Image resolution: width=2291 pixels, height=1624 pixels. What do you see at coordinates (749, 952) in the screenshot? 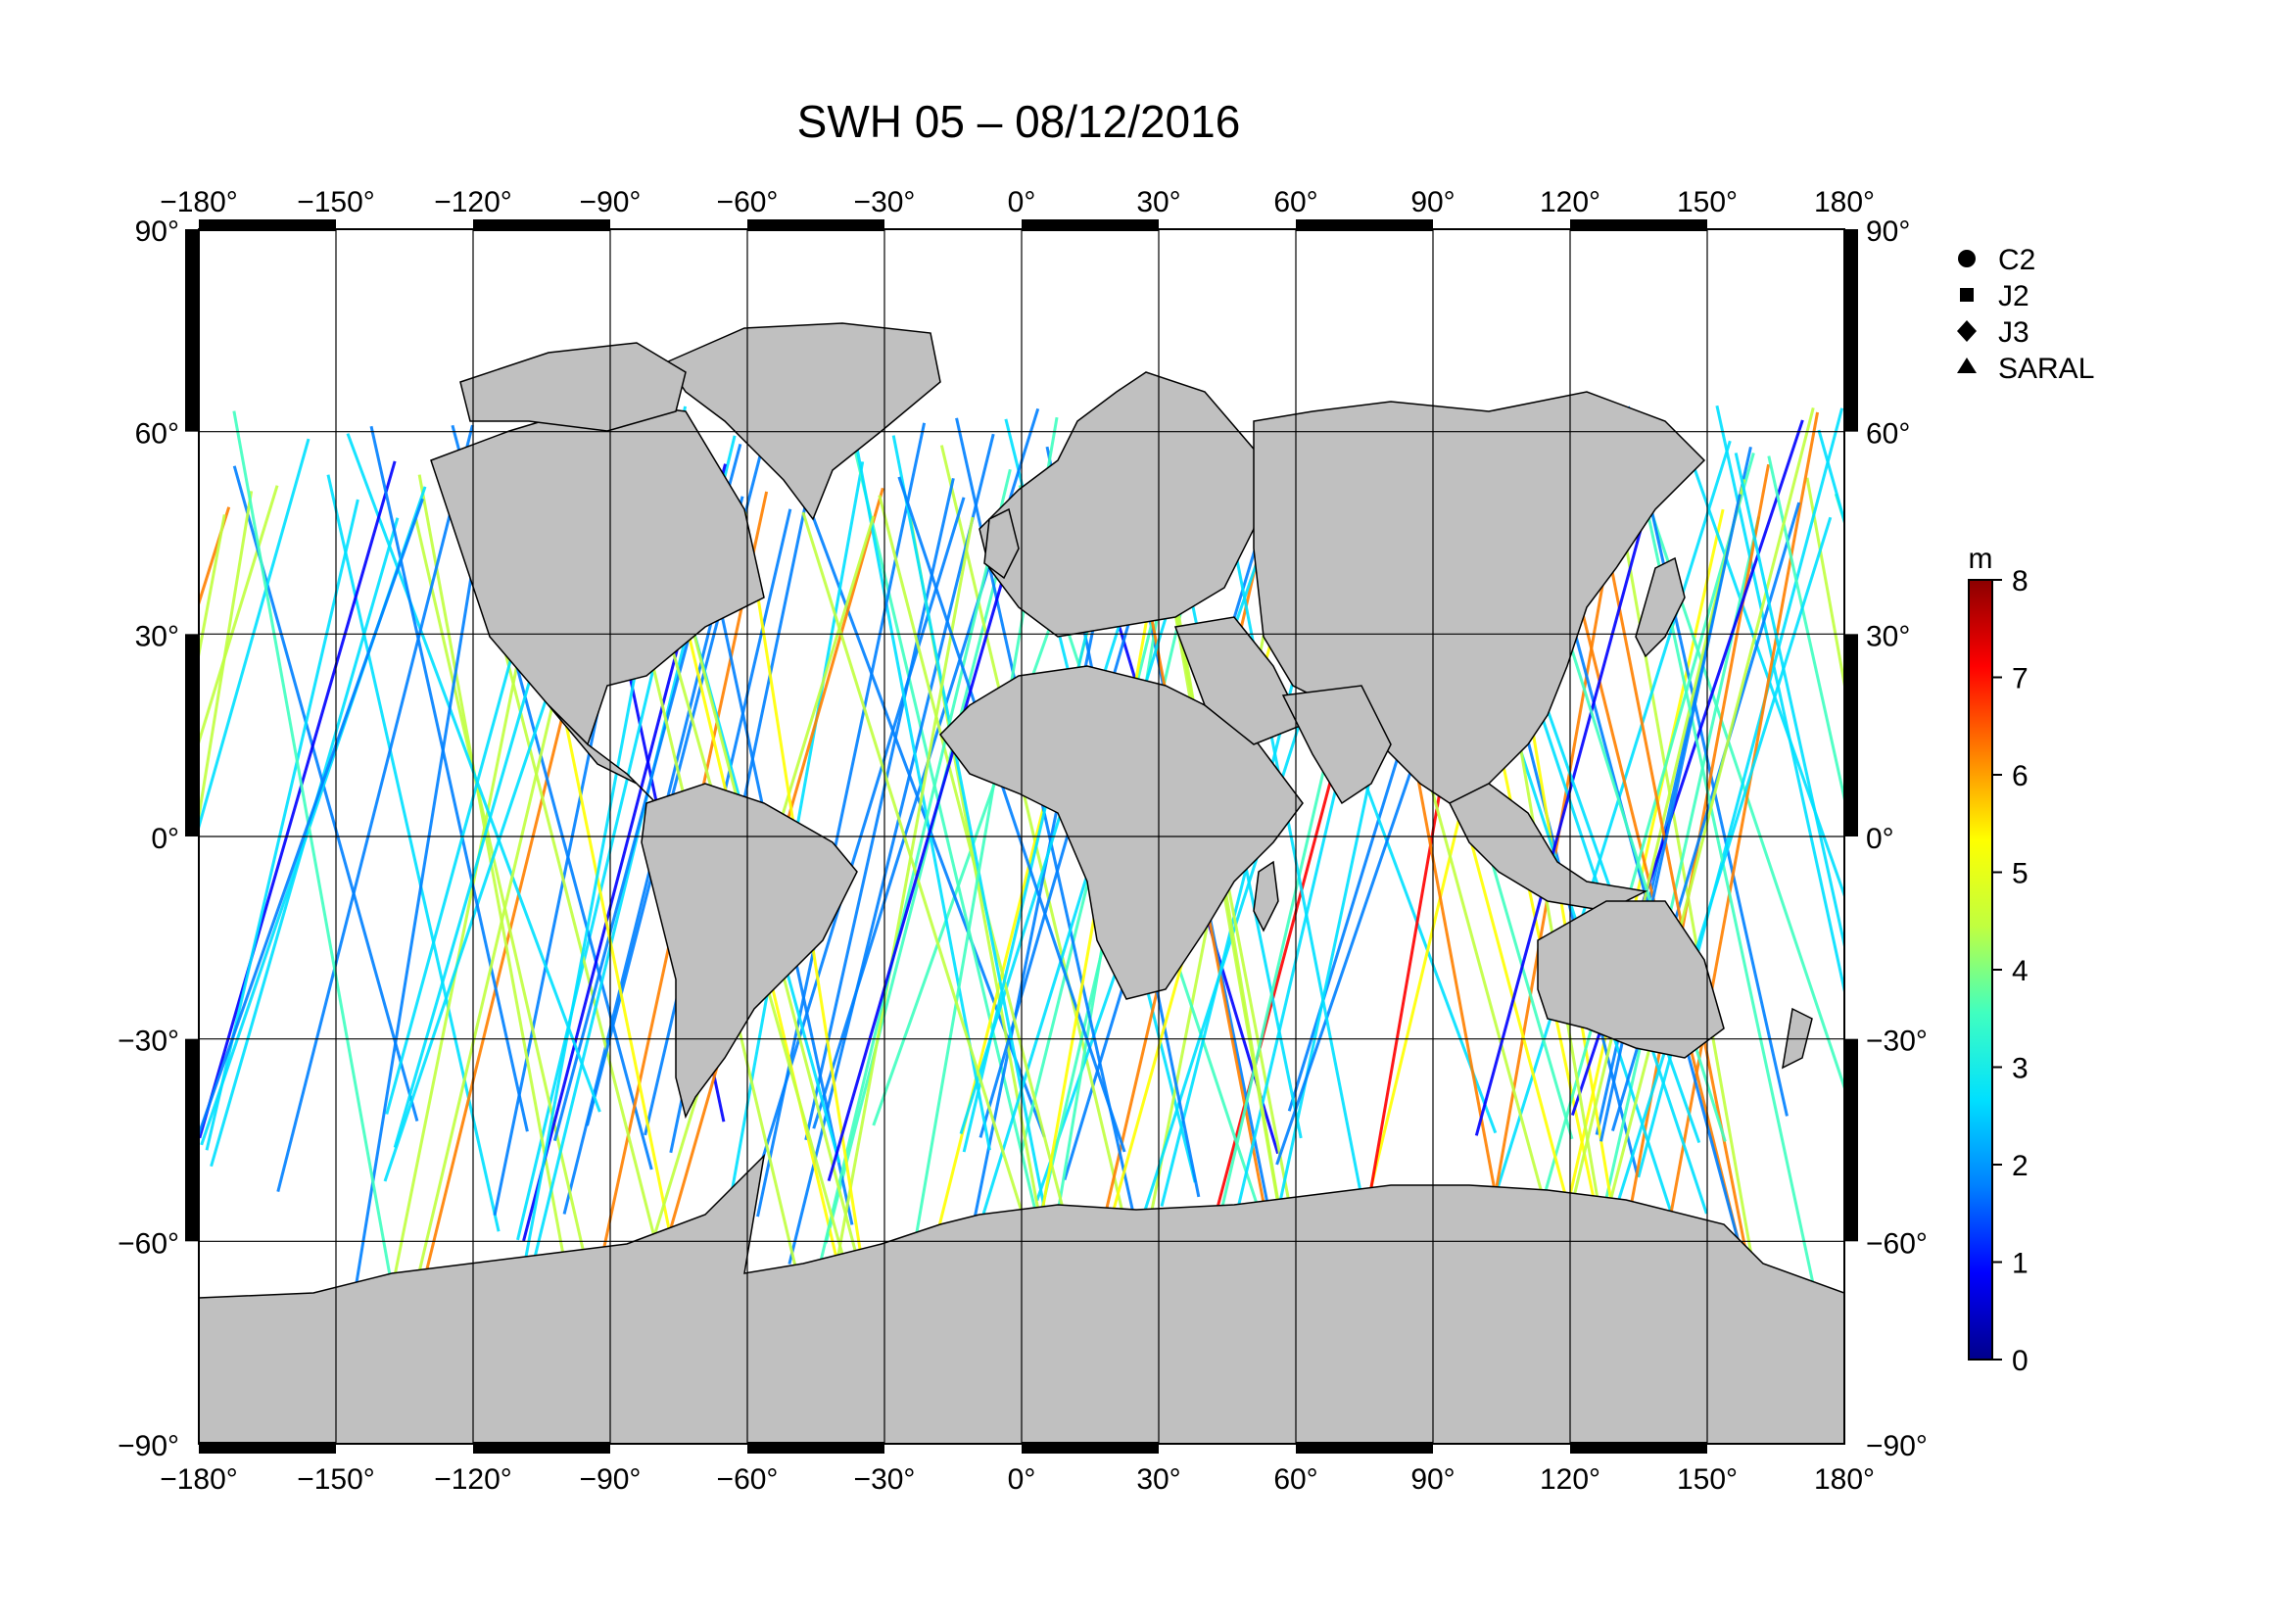
I see `land-south-america` at bounding box center [749, 952].